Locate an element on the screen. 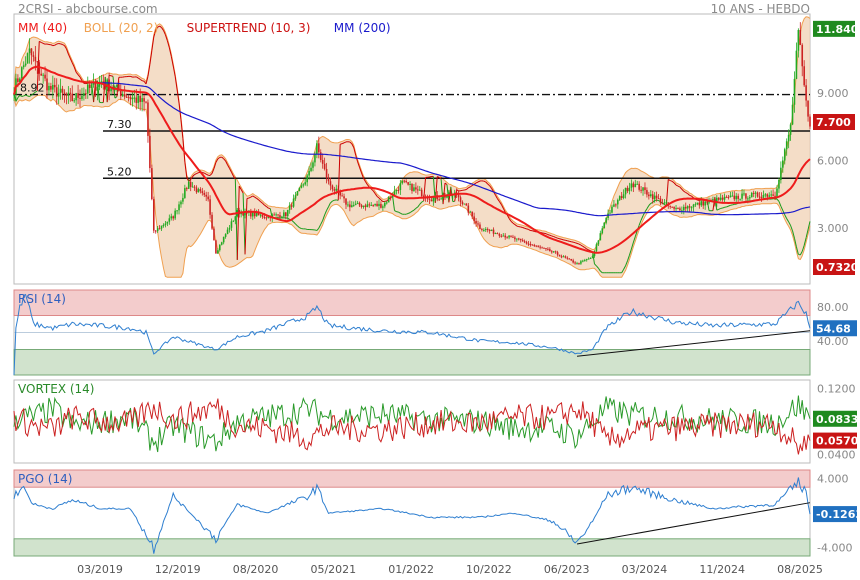 This screenshot has width=860, height=580. pgo-overbought-zone is located at coordinates (412, 478).